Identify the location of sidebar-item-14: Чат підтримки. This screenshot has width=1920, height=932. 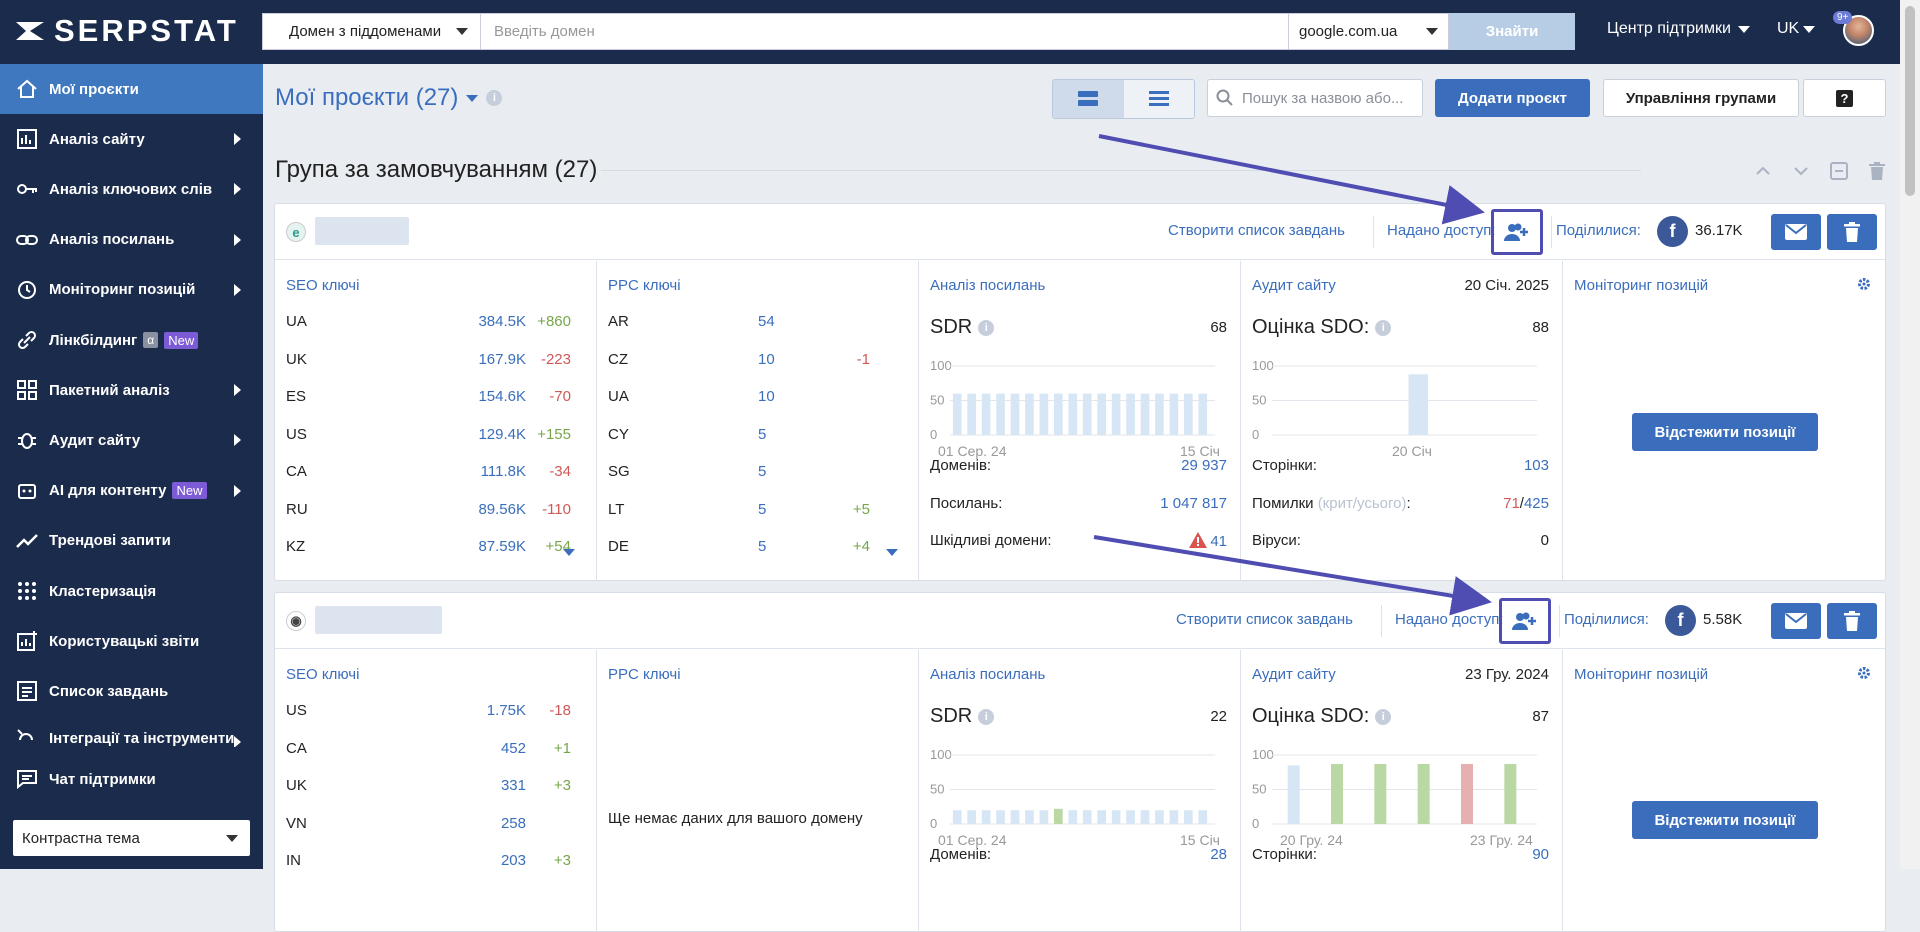
(131, 779).